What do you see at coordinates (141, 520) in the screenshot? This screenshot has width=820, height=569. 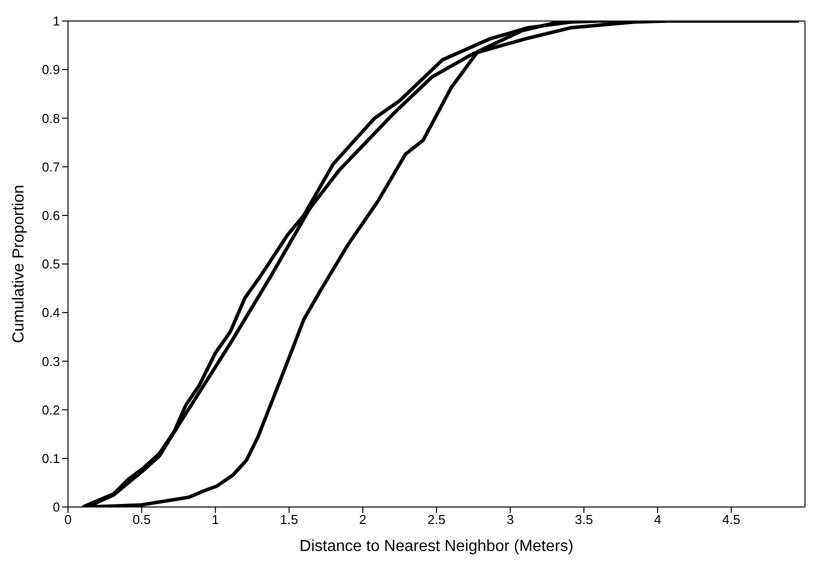 I see `x-tick-label: 0.5` at bounding box center [141, 520].